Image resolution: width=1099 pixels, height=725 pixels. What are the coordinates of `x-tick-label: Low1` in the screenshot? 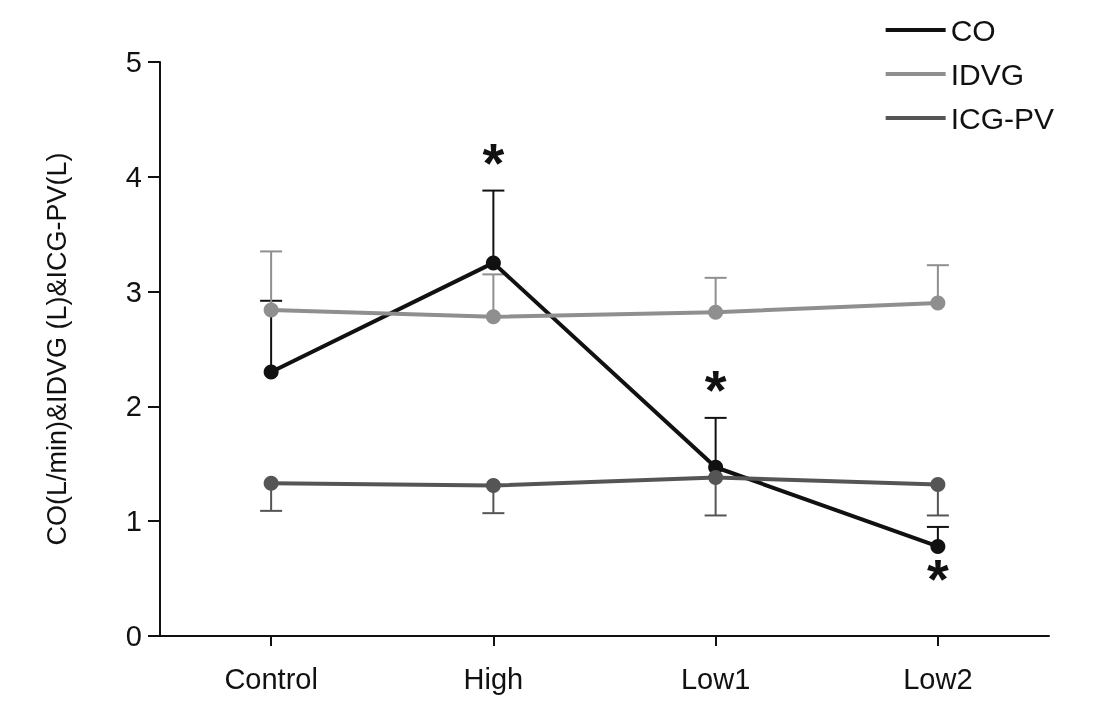 It's located at (715, 678).